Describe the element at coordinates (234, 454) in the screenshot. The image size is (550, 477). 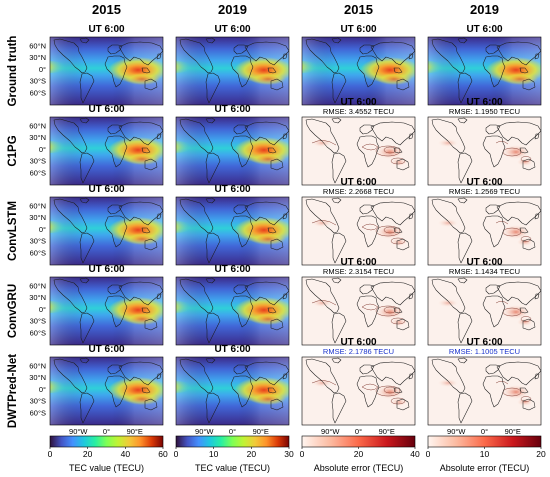
I see `colorbar: 0 10 20 30 TEC value (TECU)` at that location.